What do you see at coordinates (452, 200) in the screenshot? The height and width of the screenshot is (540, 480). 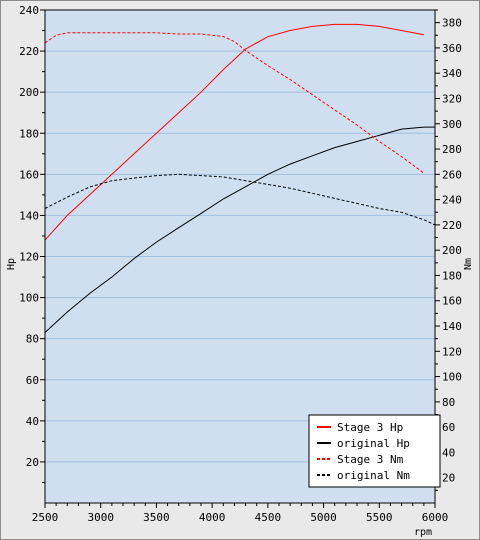 I see `y-right-tick-label: 240` at bounding box center [452, 200].